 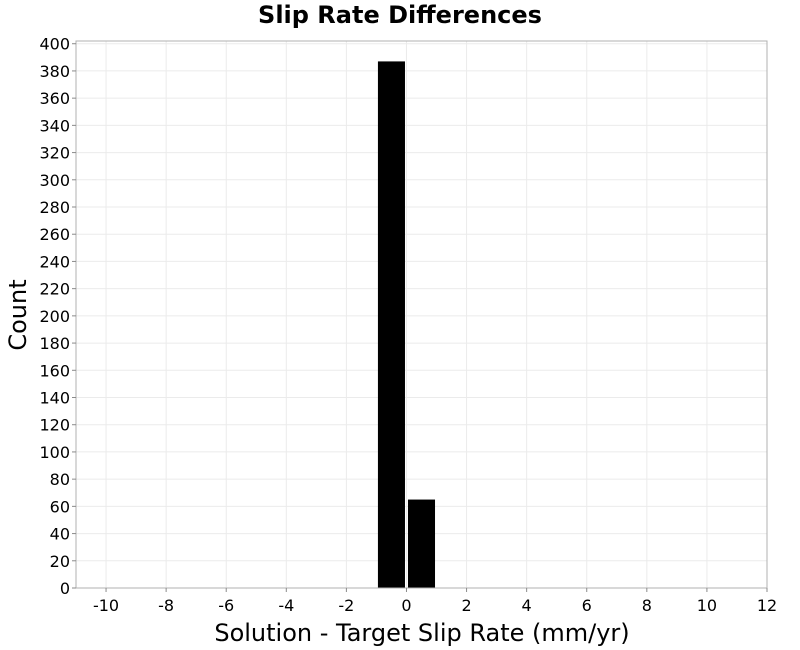 What do you see at coordinates (400, 15) in the screenshot?
I see `chart-title: Slip Rate Differences` at bounding box center [400, 15].